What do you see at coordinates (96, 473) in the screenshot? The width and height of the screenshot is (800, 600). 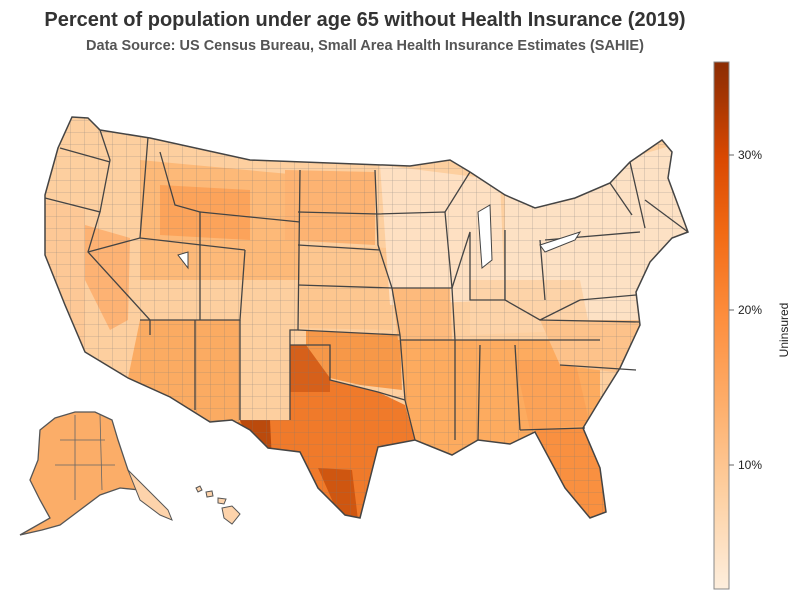 I see `alaska` at bounding box center [96, 473].